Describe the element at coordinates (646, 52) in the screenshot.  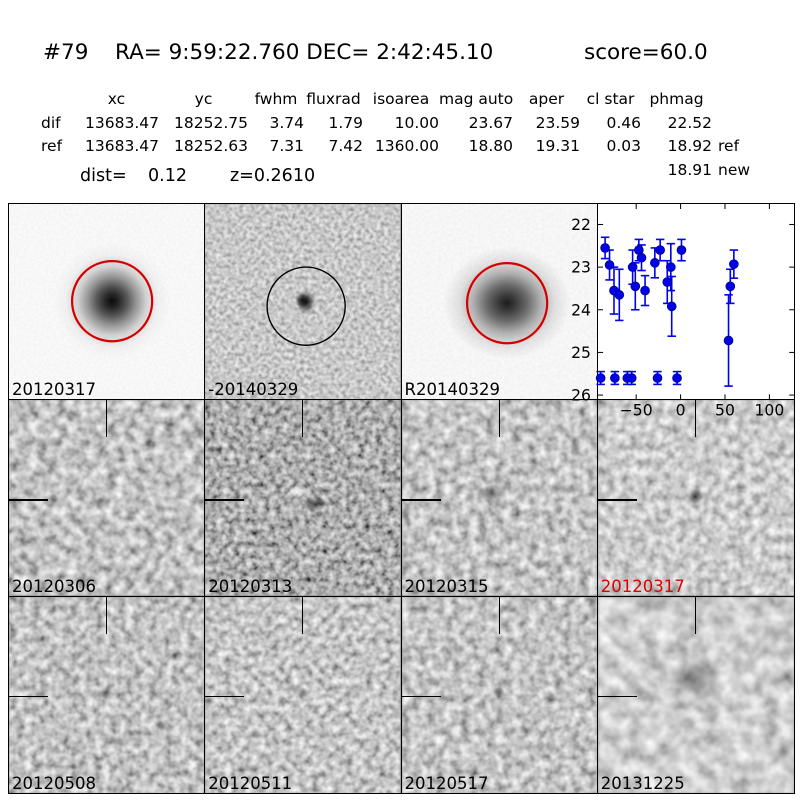
I see `score-value: score=60.0` at that location.